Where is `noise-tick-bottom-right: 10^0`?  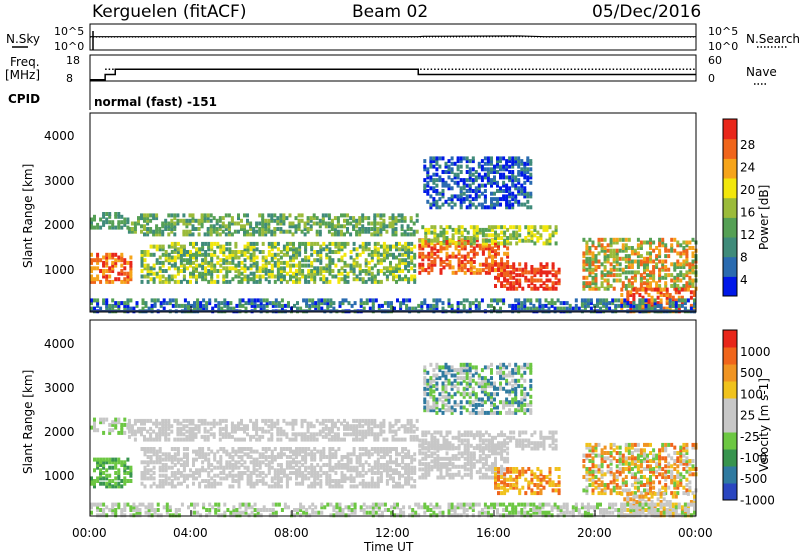
noise-tick-bottom-right: 10^0 is located at coordinates (723, 46).